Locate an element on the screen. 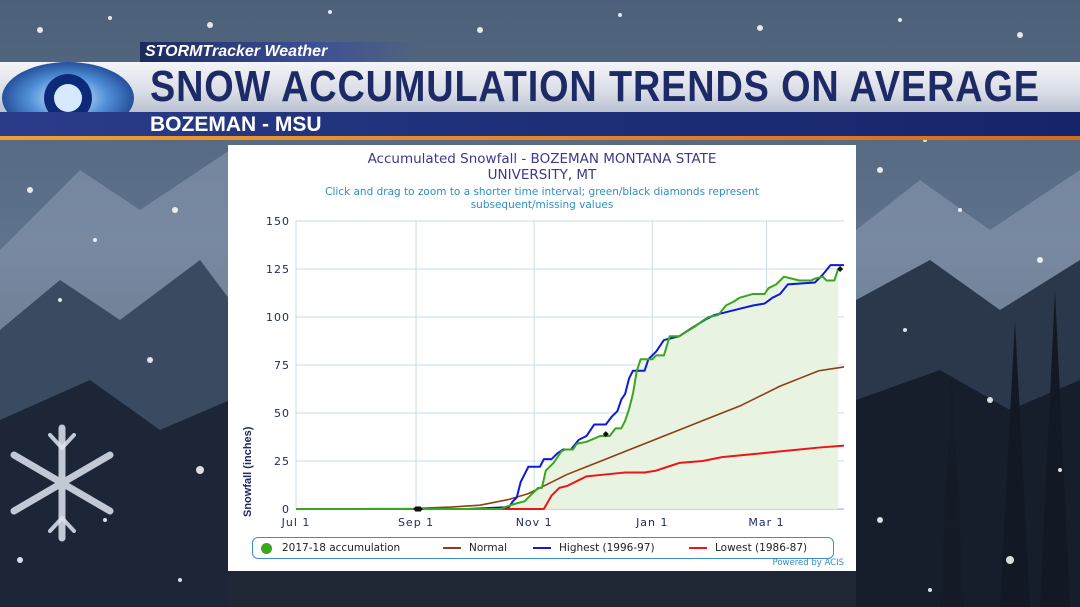 This screenshot has width=1080, height=607. snowflake-icon is located at coordinates (62, 483).